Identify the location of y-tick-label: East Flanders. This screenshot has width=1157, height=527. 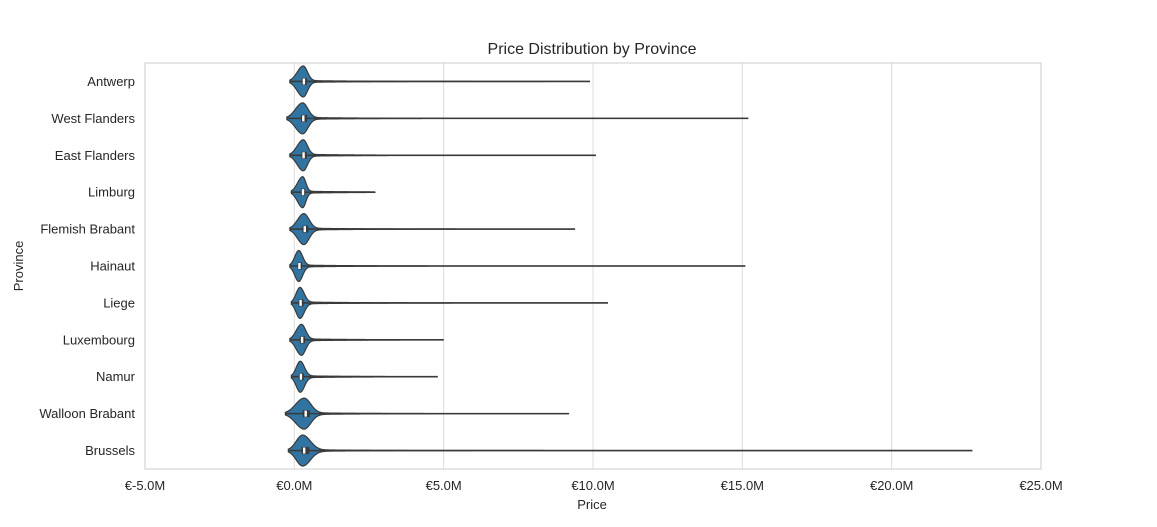
(95, 155).